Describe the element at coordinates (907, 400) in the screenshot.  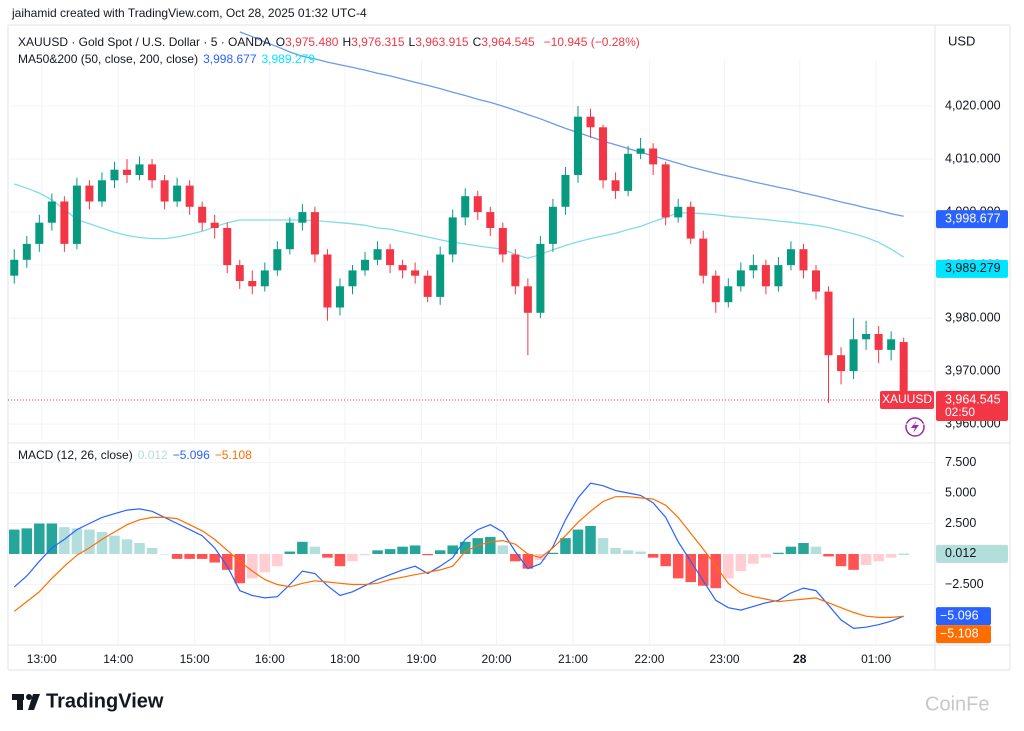
I see `symbol-box` at that location.